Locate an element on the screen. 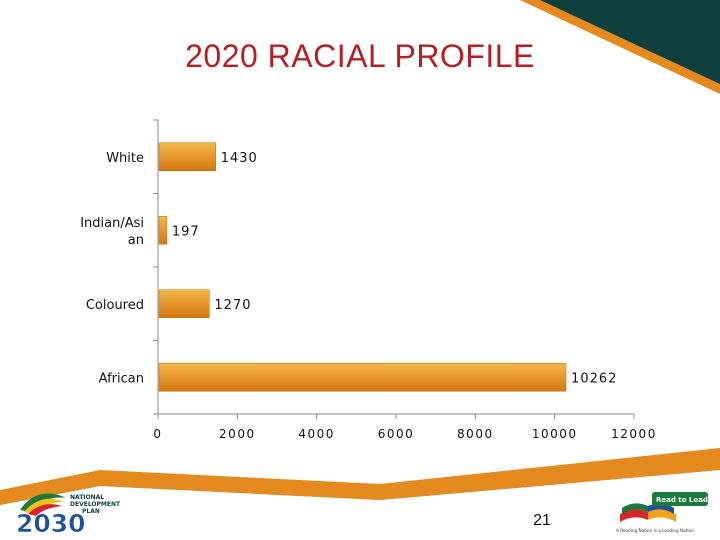 This screenshot has height=540, width=720. page-number: 21 is located at coordinates (542, 520).